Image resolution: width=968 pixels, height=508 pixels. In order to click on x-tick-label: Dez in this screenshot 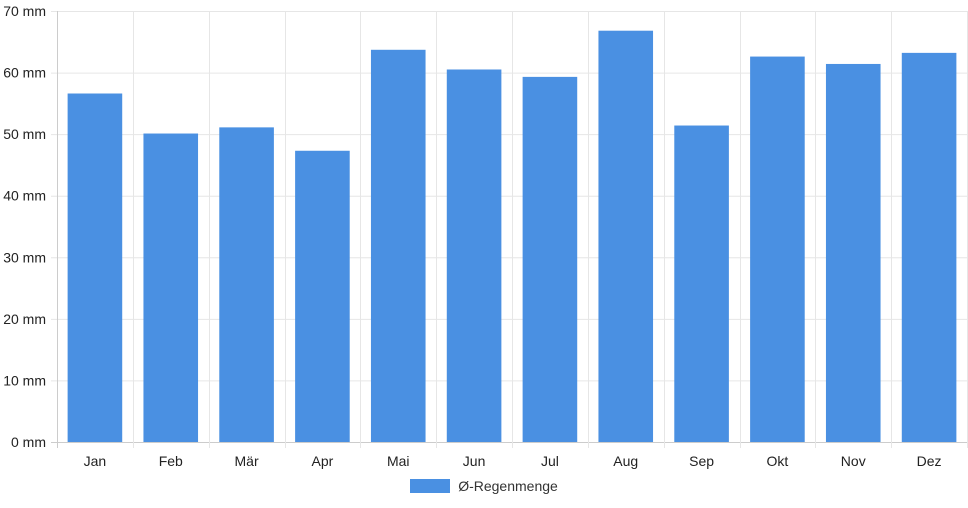, I will do `click(929, 461)`.